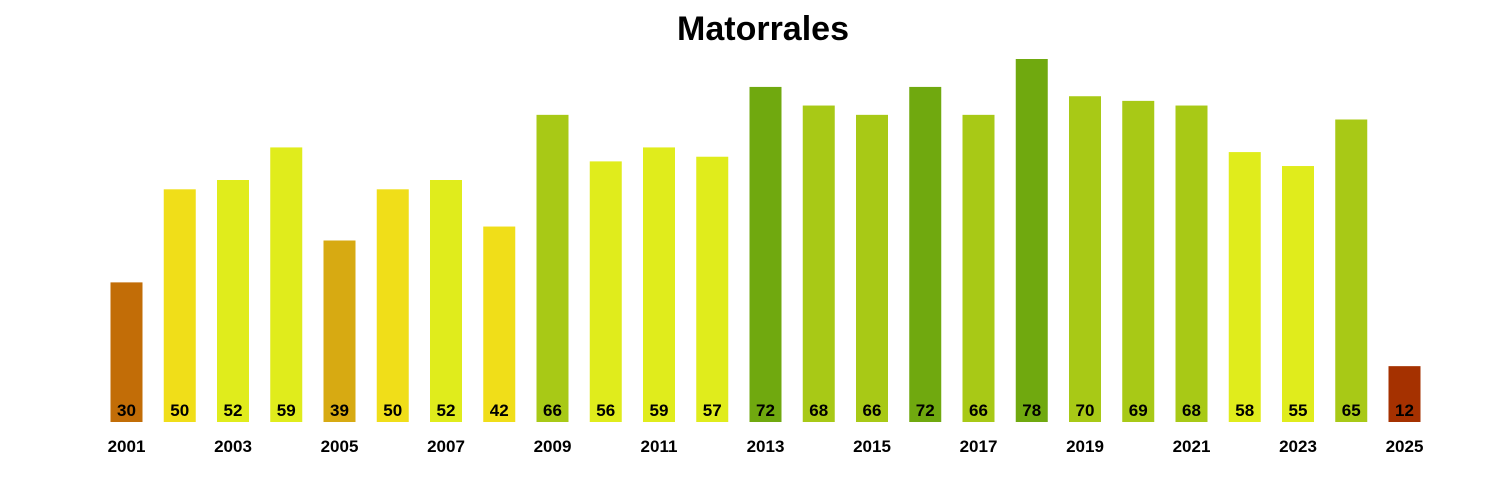  Describe the element at coordinates (499, 410) in the screenshot. I see `bar-value-label-2008: 42` at that location.